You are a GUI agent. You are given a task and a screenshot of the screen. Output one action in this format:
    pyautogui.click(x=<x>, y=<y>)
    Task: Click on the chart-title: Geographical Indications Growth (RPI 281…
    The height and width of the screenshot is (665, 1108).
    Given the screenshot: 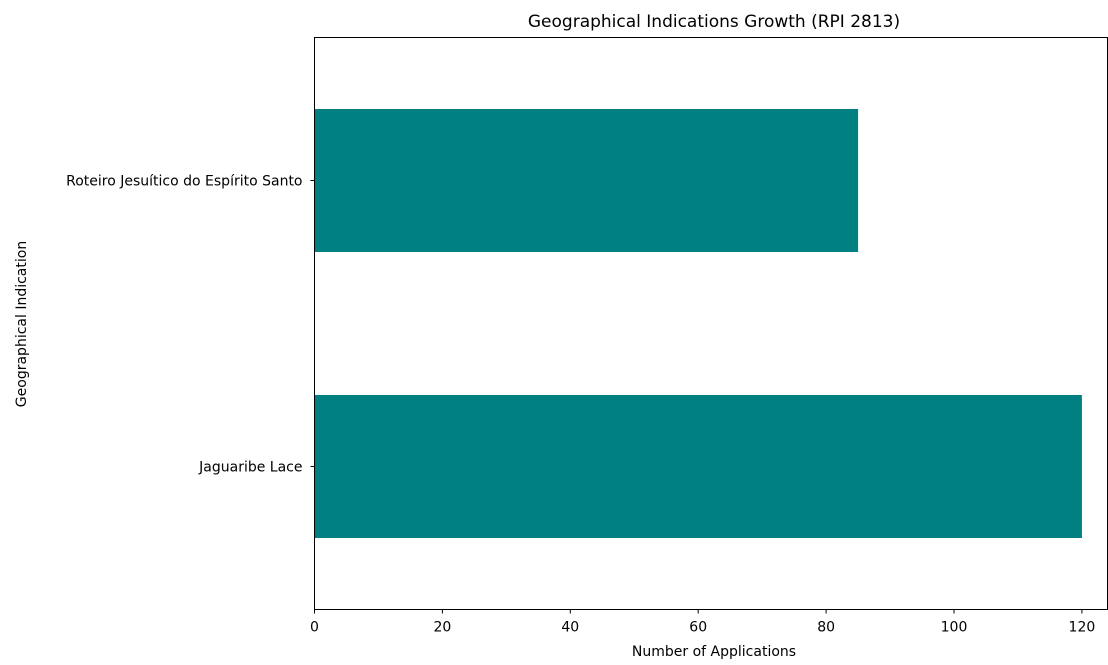 What is the action you would take?
    pyautogui.click(x=714, y=22)
    